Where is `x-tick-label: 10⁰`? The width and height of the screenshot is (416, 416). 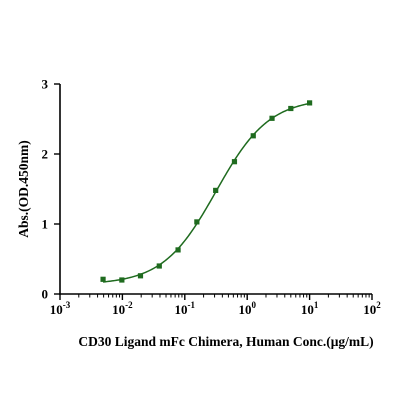 x-tick-label: 10⁰ is located at coordinates (247, 308).